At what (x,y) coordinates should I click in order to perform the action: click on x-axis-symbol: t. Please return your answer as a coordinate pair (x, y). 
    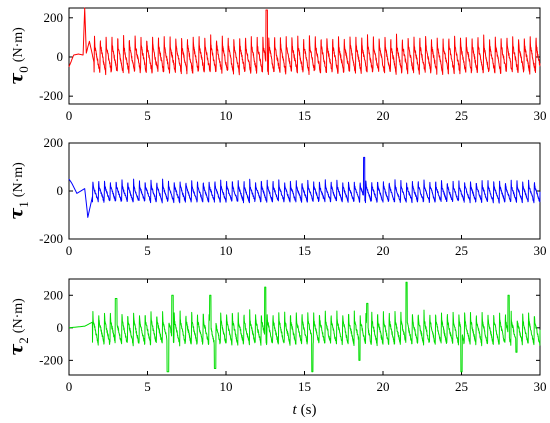
    Looking at the image, I should click on (295, 410).